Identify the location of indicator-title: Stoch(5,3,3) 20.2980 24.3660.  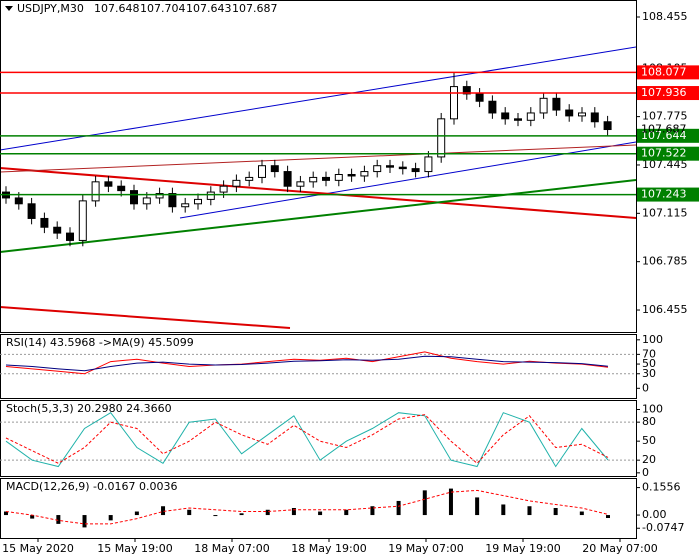
(89, 408).